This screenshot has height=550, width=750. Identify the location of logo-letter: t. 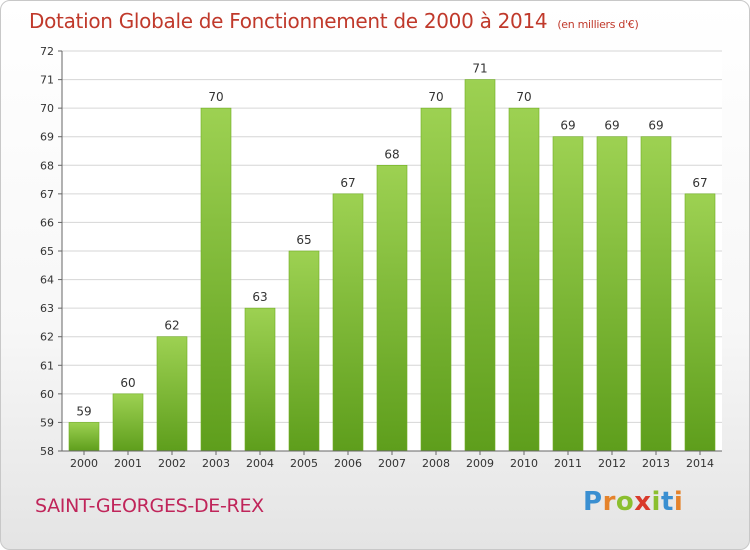
(667, 502).